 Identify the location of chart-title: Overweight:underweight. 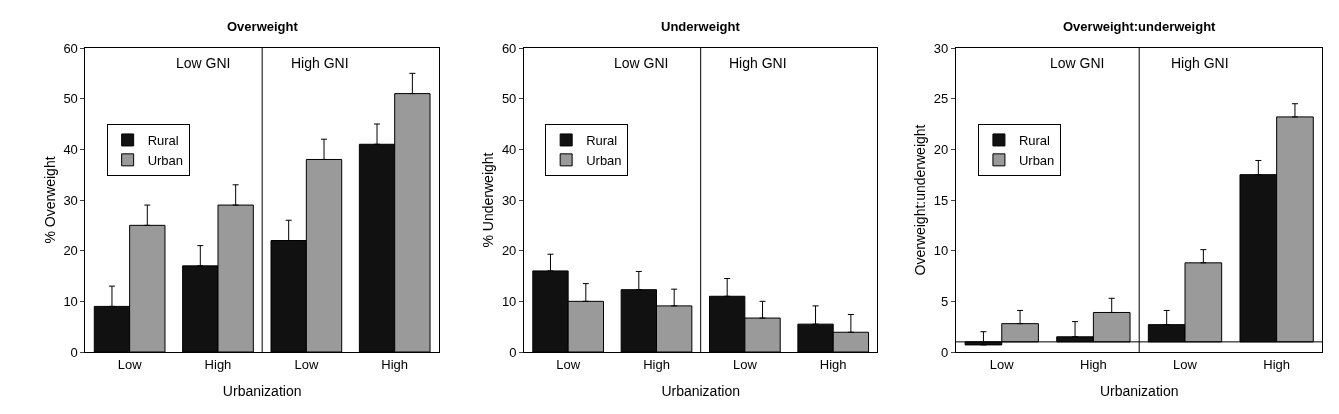
(1140, 26).